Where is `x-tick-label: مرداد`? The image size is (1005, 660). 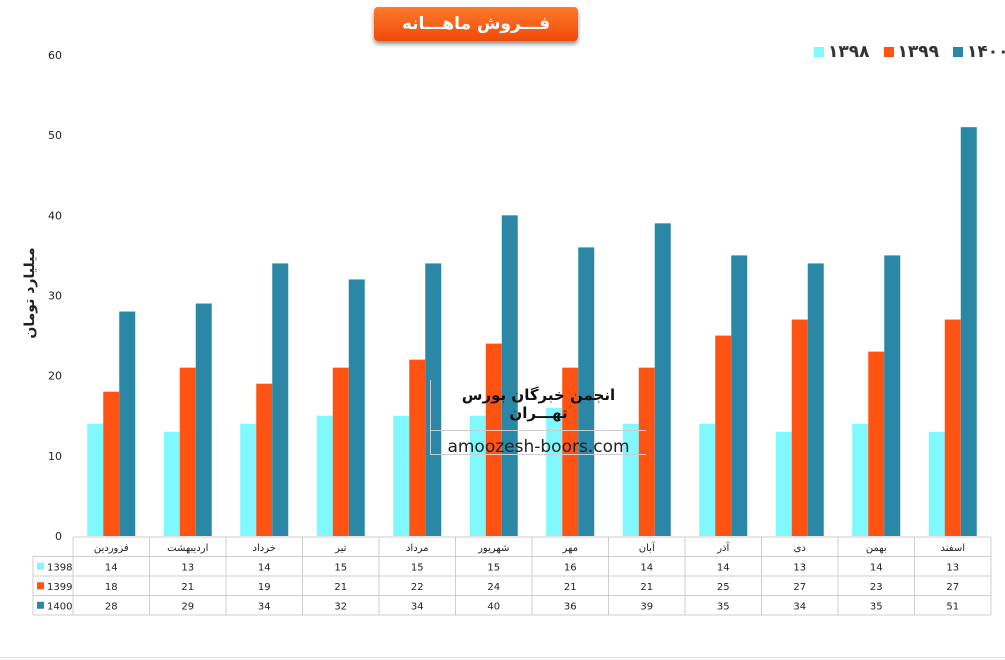 x-tick-label: مرداد is located at coordinates (417, 548).